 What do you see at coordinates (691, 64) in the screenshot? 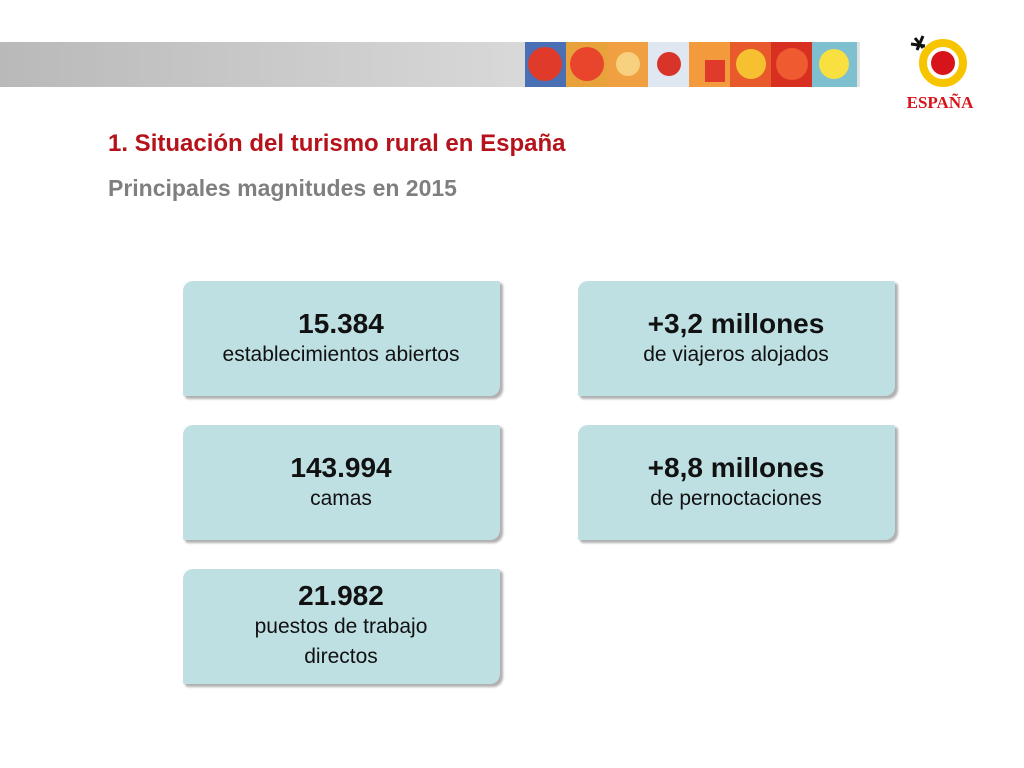
I see `color-tiles` at bounding box center [691, 64].